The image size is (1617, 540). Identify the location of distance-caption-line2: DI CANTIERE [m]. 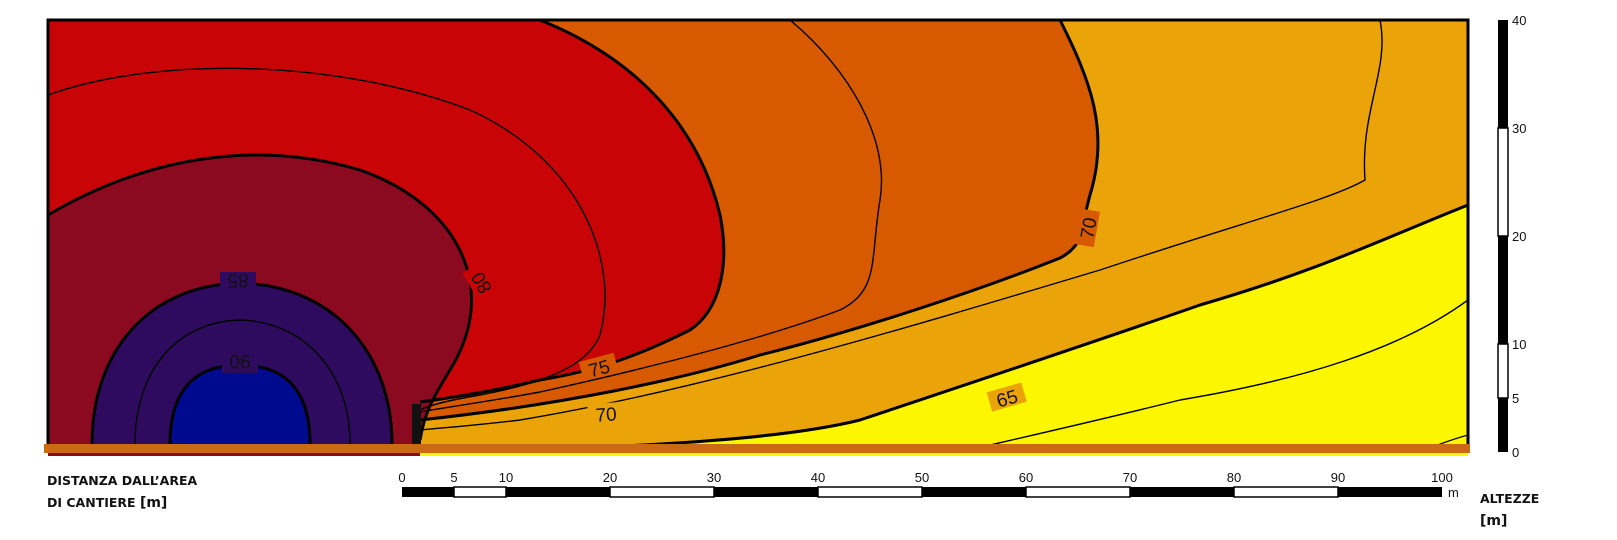
(162, 503).